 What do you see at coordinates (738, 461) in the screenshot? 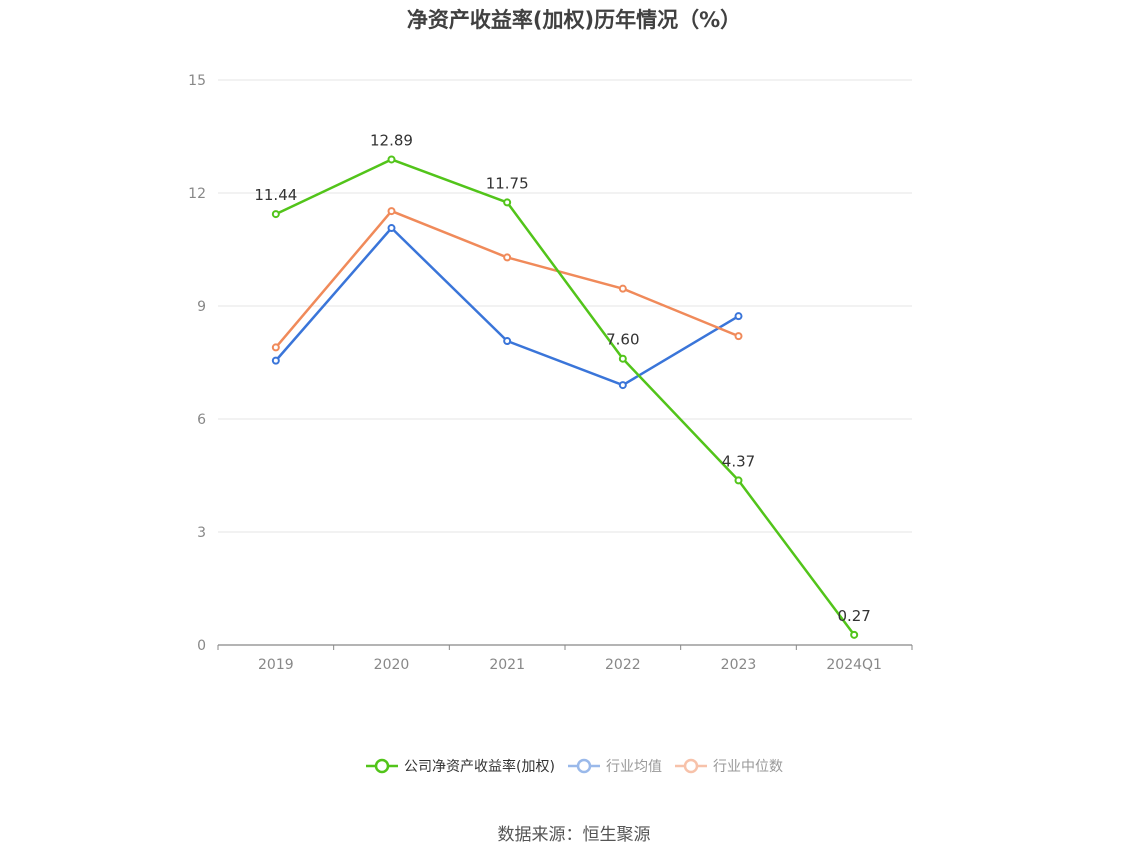
I see `data-label: 4.37` at bounding box center [738, 461].